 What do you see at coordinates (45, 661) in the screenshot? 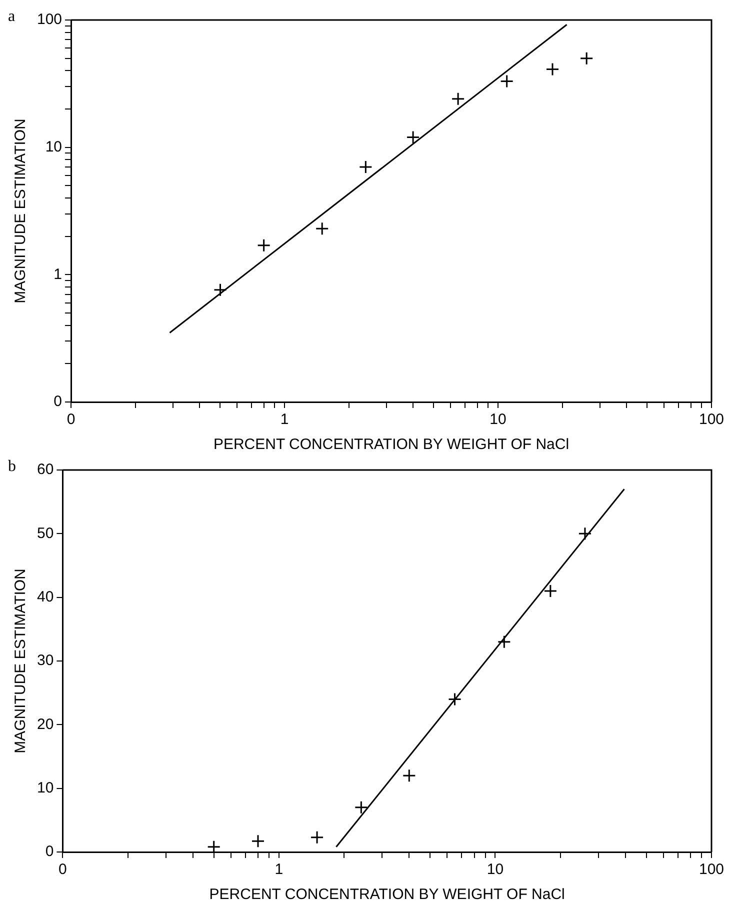
I see `y-tick-label: 30` at bounding box center [45, 661].